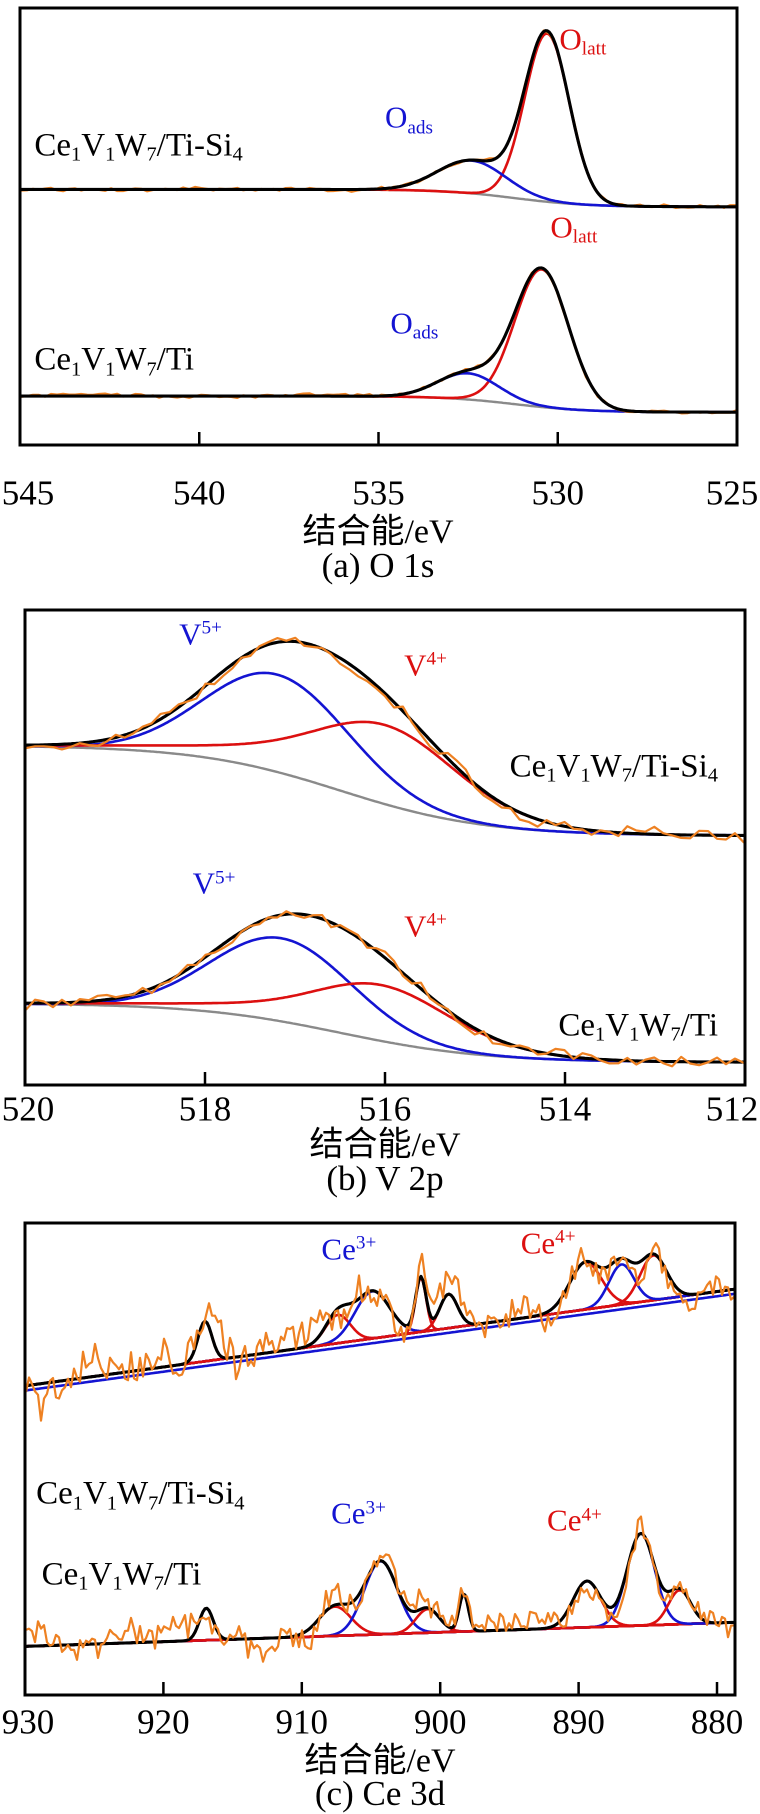 The width and height of the screenshot is (760, 1814). Describe the element at coordinates (378, 565) in the screenshot. I see `panel-caption-a: (a) O 1s` at that location.